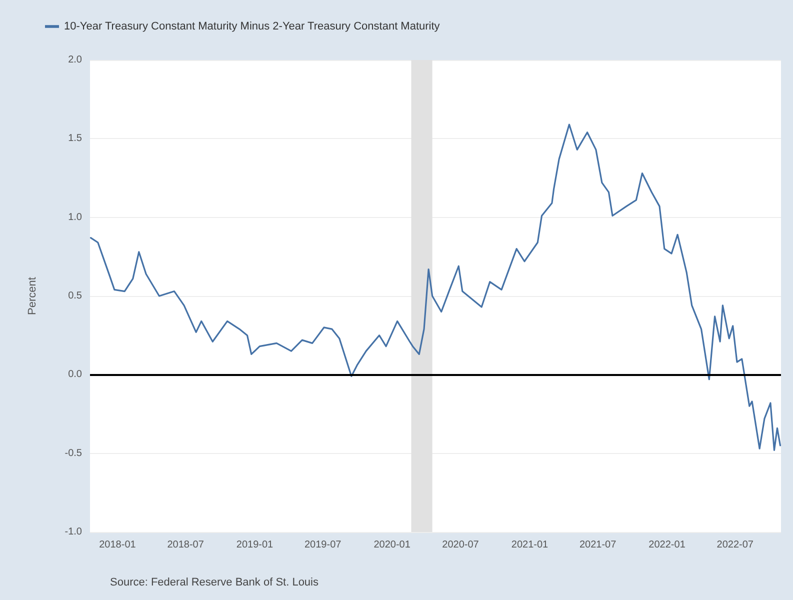 This screenshot has height=600, width=793. What do you see at coordinates (252, 26) in the screenshot?
I see `legend-label: 10-Year Treasury Constant Maturity Minus 2-Year Treasury Constant Maturity` at bounding box center [252, 26].